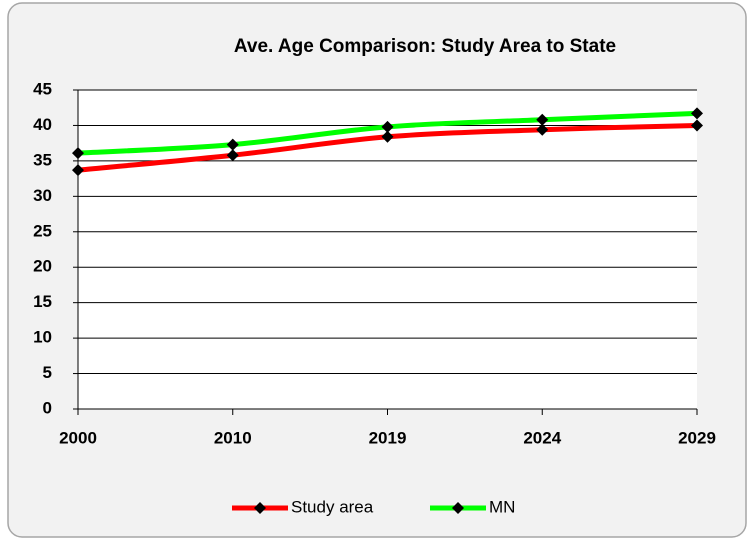  What do you see at coordinates (425, 46) in the screenshot?
I see `chart-title: Ave. Age Comparison: Study Area to State` at bounding box center [425, 46].